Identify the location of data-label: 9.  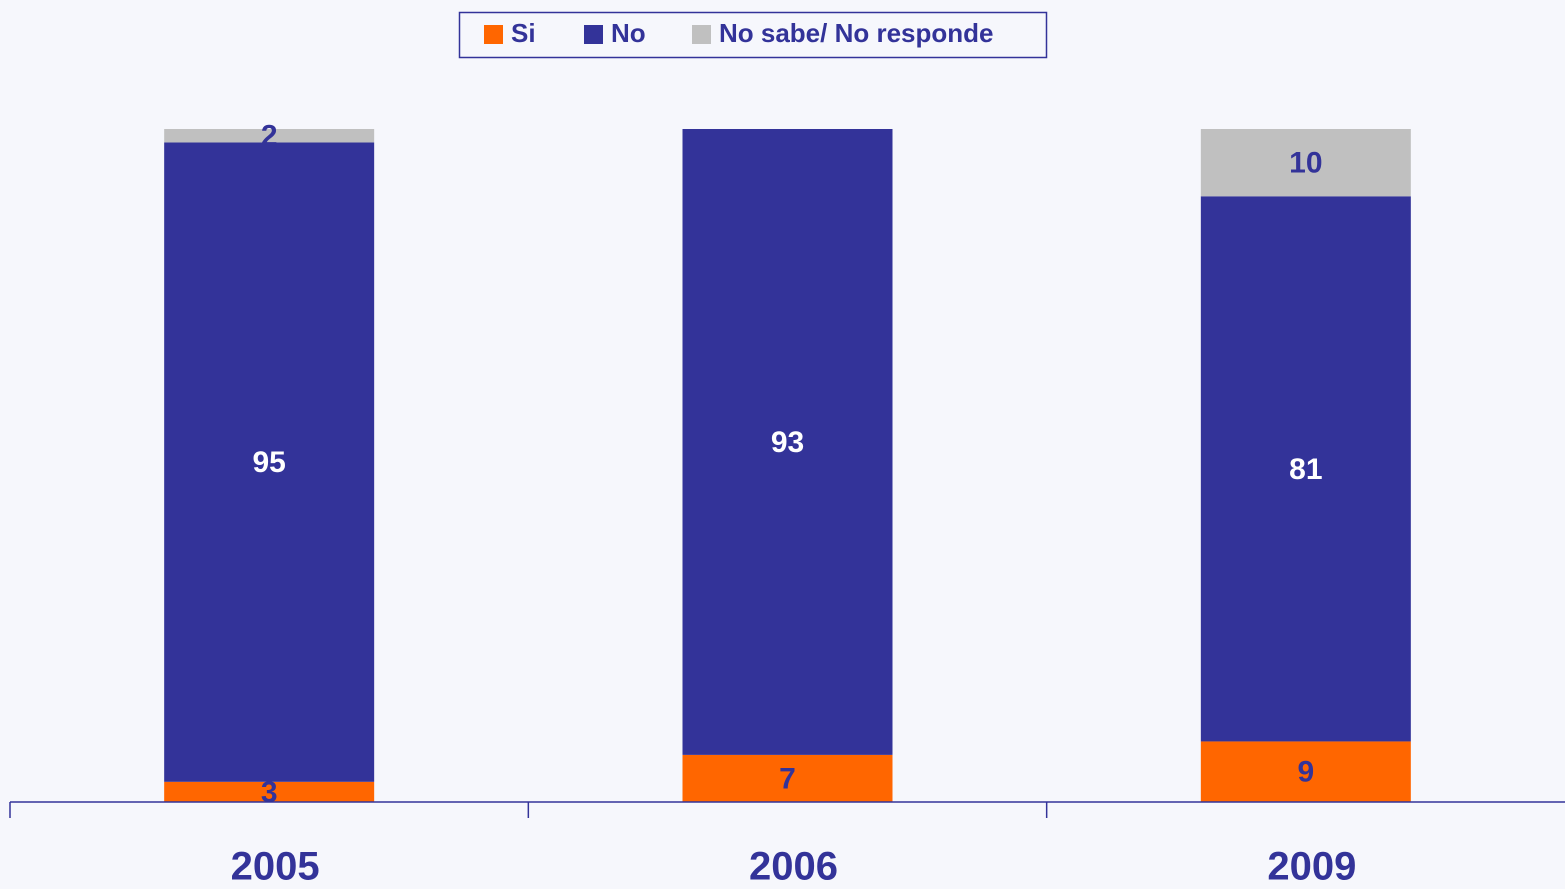
(1305, 772).